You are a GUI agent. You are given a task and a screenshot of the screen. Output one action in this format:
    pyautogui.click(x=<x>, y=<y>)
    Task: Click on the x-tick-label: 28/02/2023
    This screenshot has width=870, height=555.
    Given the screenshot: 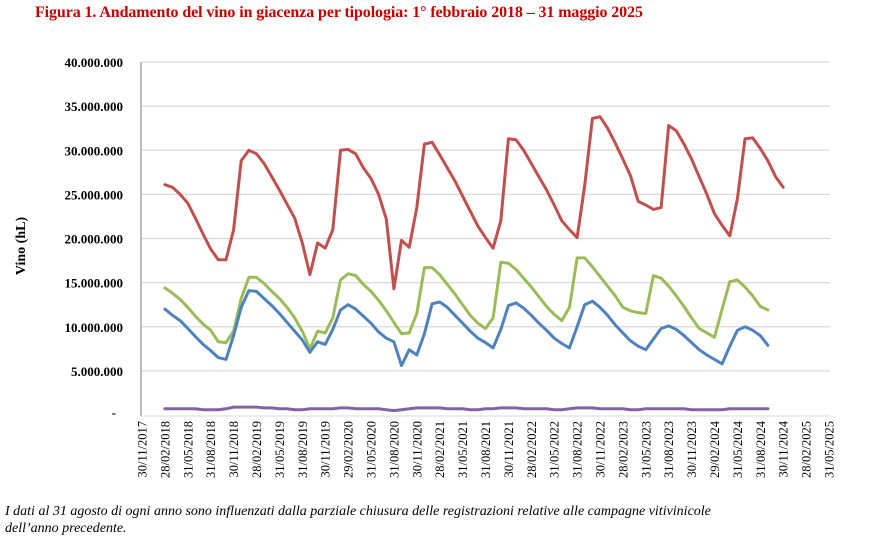 What is the action you would take?
    pyautogui.click(x=623, y=449)
    